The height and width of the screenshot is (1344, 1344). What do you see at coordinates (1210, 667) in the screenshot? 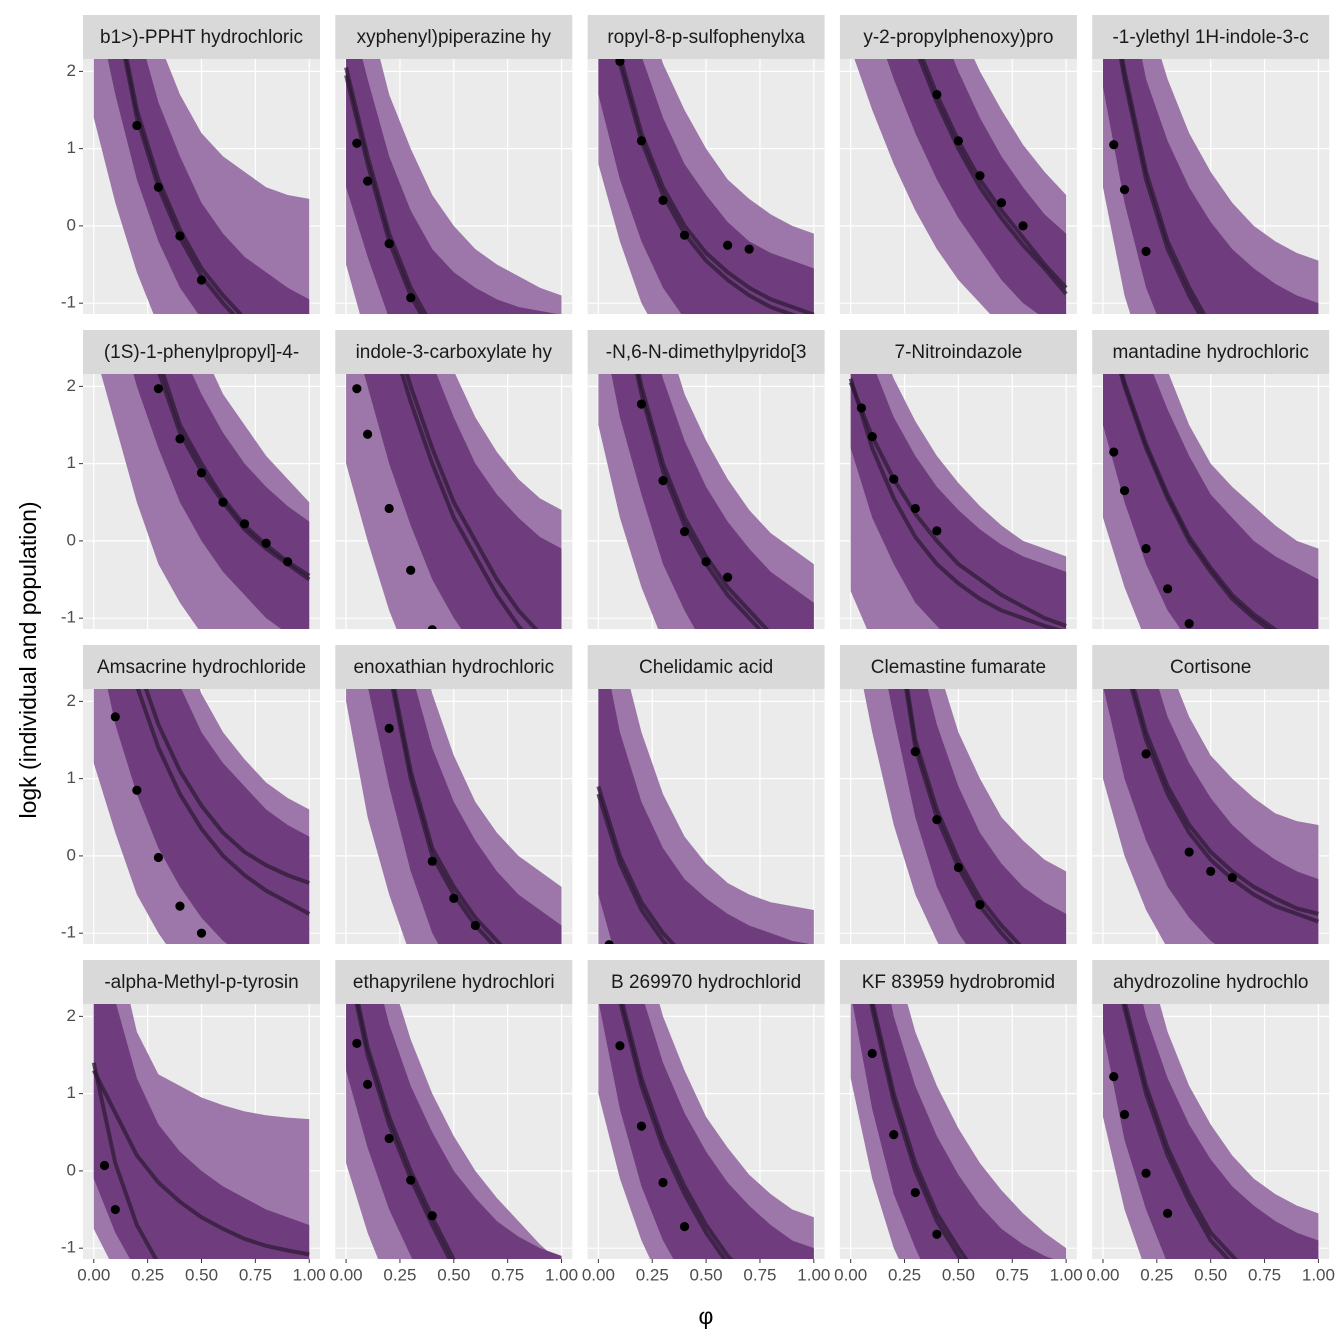
I see `strip-title: Cortisone` at bounding box center [1210, 667].